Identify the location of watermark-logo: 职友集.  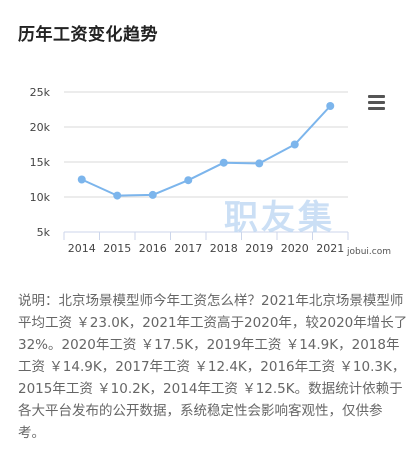
(279, 218).